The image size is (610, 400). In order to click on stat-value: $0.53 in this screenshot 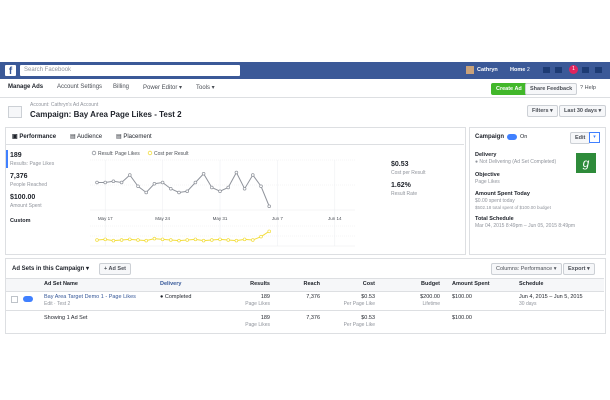, I will do `click(400, 164)`.